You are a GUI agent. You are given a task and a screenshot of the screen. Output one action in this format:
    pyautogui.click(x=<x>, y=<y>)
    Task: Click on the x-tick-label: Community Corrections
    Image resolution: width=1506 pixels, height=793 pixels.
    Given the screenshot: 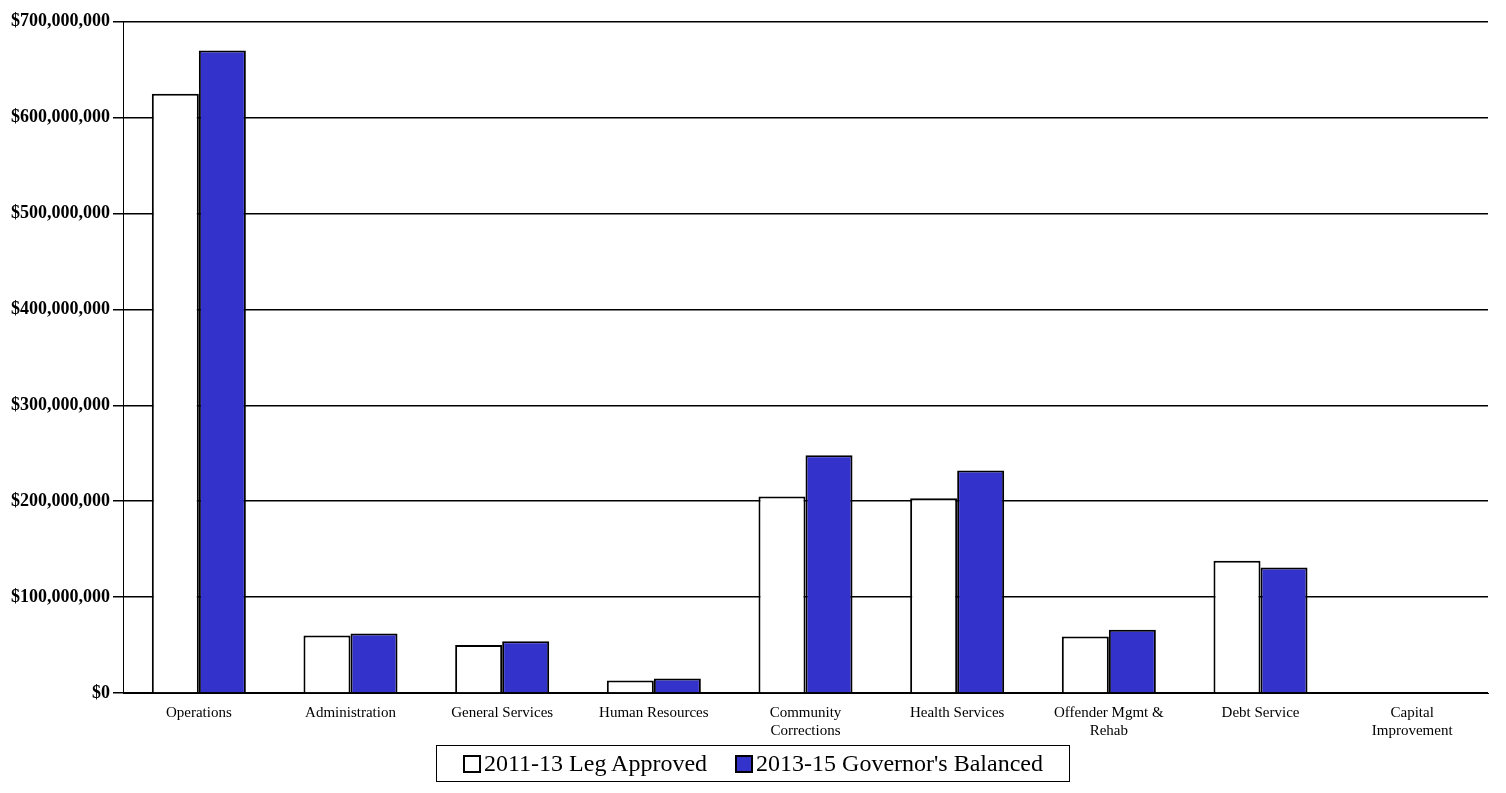 What is the action you would take?
    pyautogui.click(x=805, y=720)
    